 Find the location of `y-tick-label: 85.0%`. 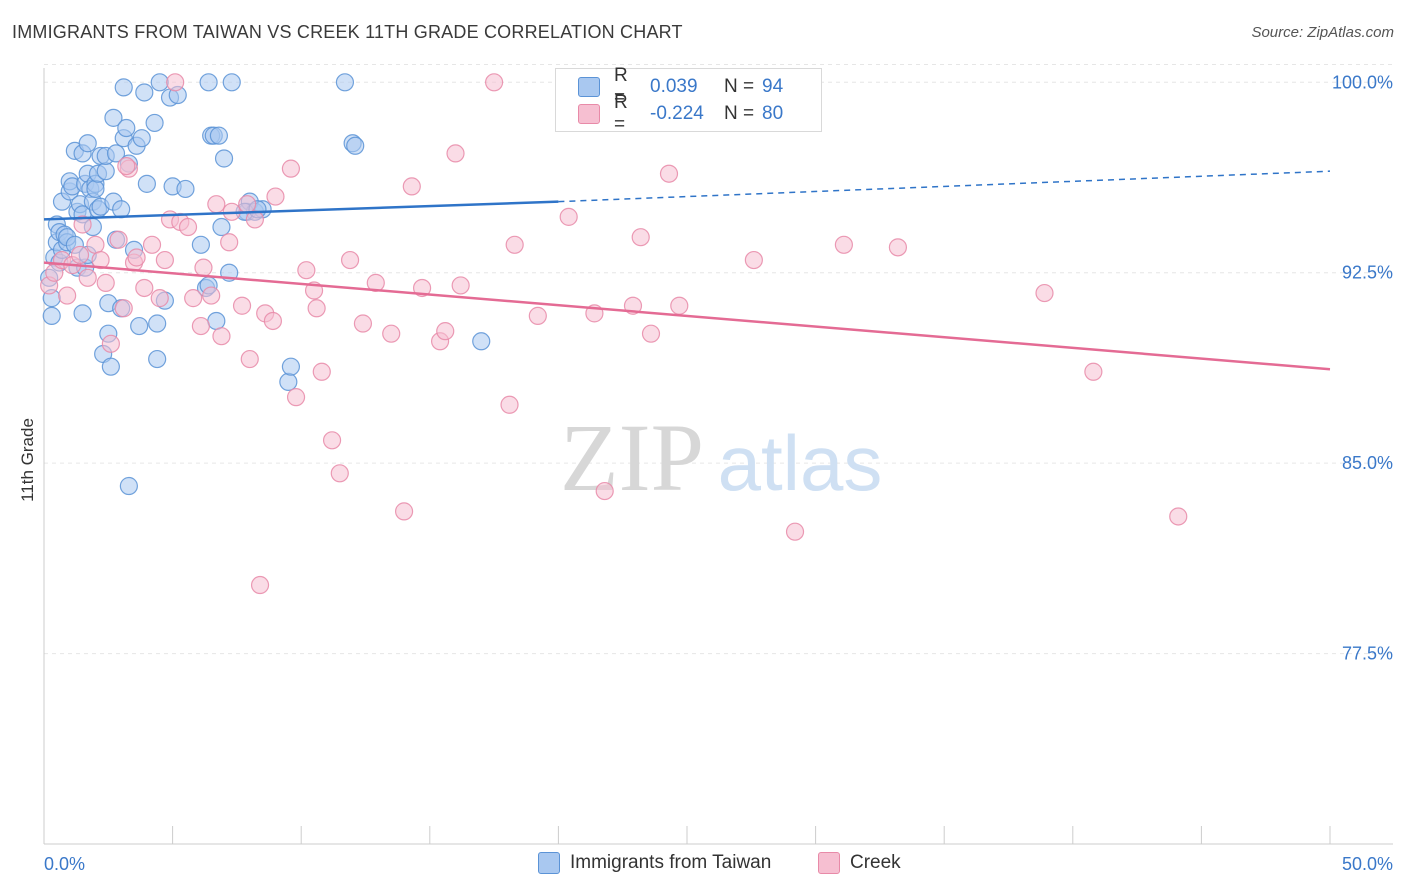

y-tick-label: 85.0% is located at coordinates (1367, 463).